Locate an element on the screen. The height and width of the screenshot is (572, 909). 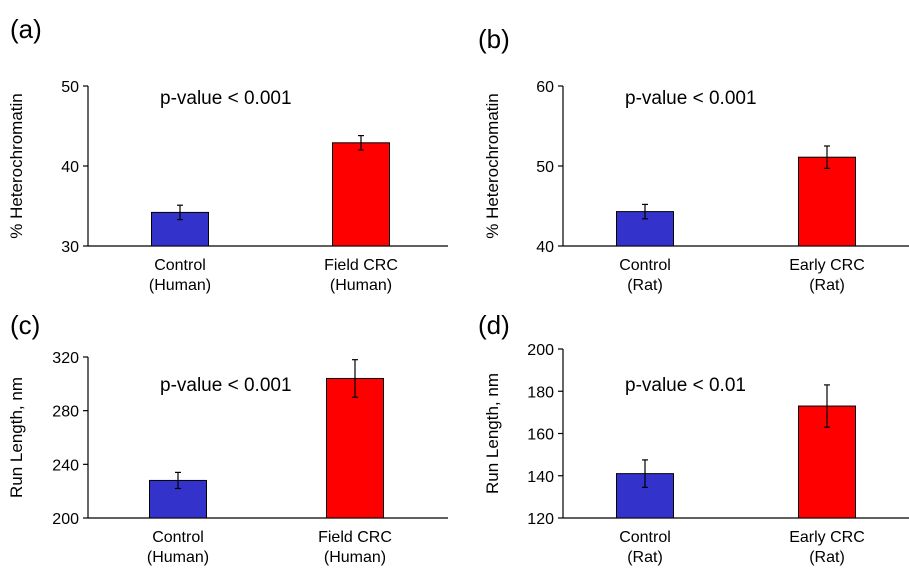
y-tick-label: 160 is located at coordinates (540, 435).